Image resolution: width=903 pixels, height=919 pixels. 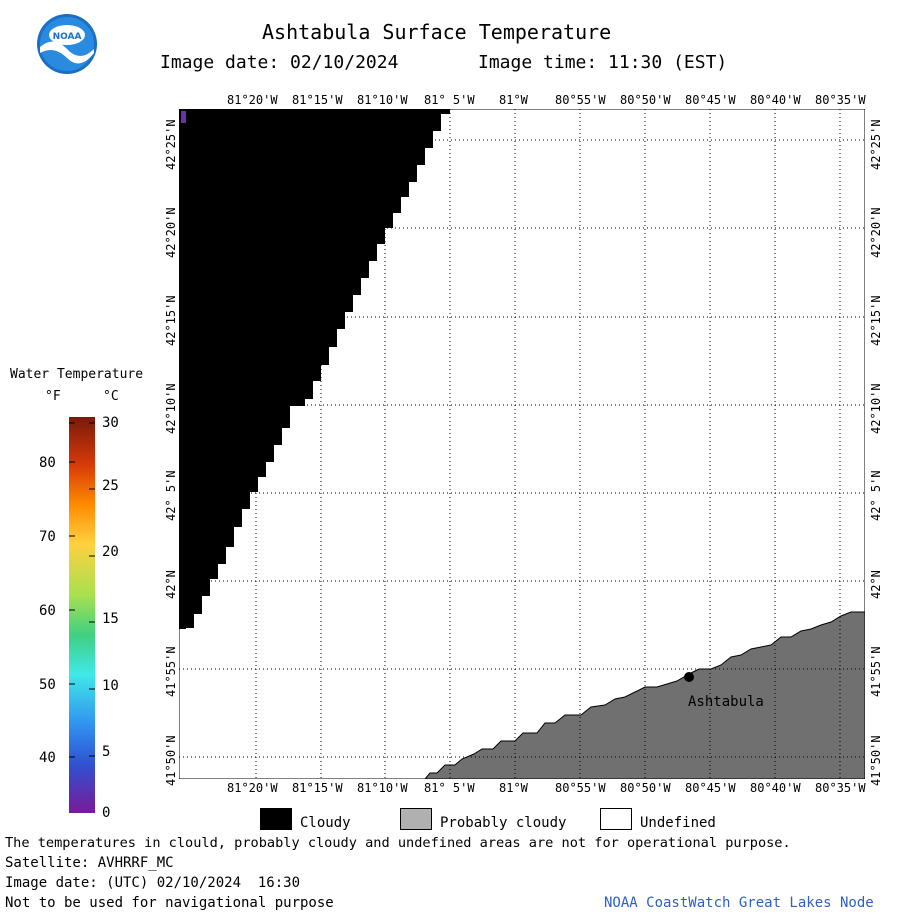 I want to click on noaa-logo: NOAA, so click(x=67, y=44).